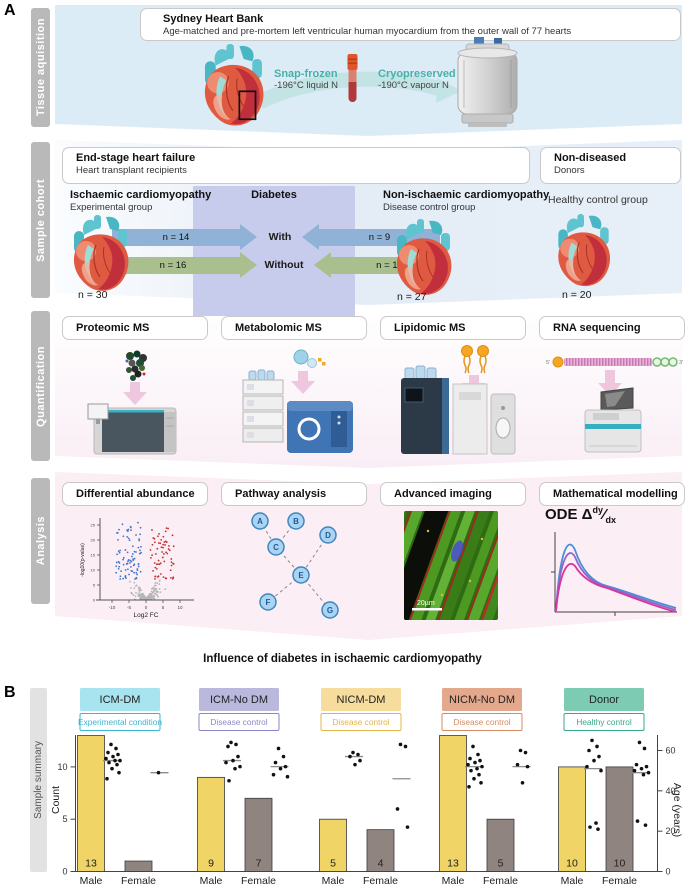  What do you see at coordinates (294, 328) in the screenshot?
I see `method-header-metabolomic: Metabolomic MS` at bounding box center [294, 328].